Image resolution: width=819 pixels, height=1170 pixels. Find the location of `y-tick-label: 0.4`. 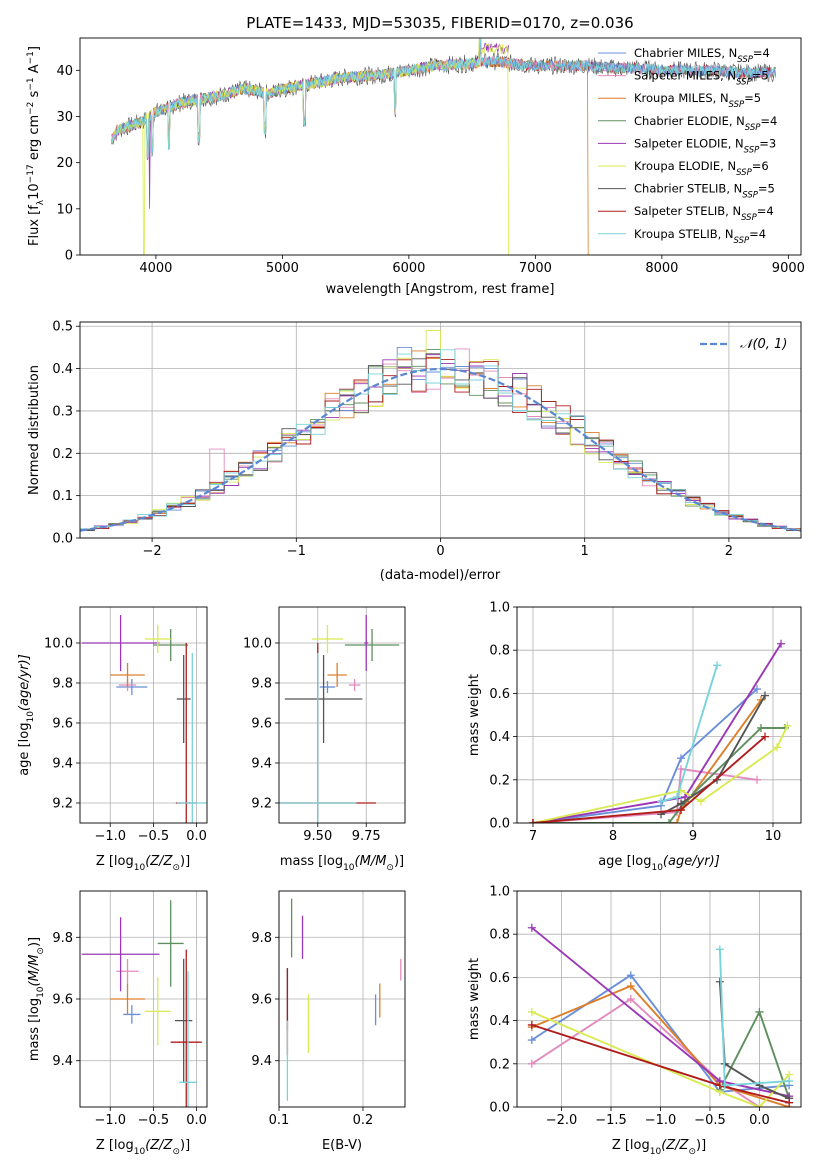

y-tick-label: 0.4 is located at coordinates (62, 369).